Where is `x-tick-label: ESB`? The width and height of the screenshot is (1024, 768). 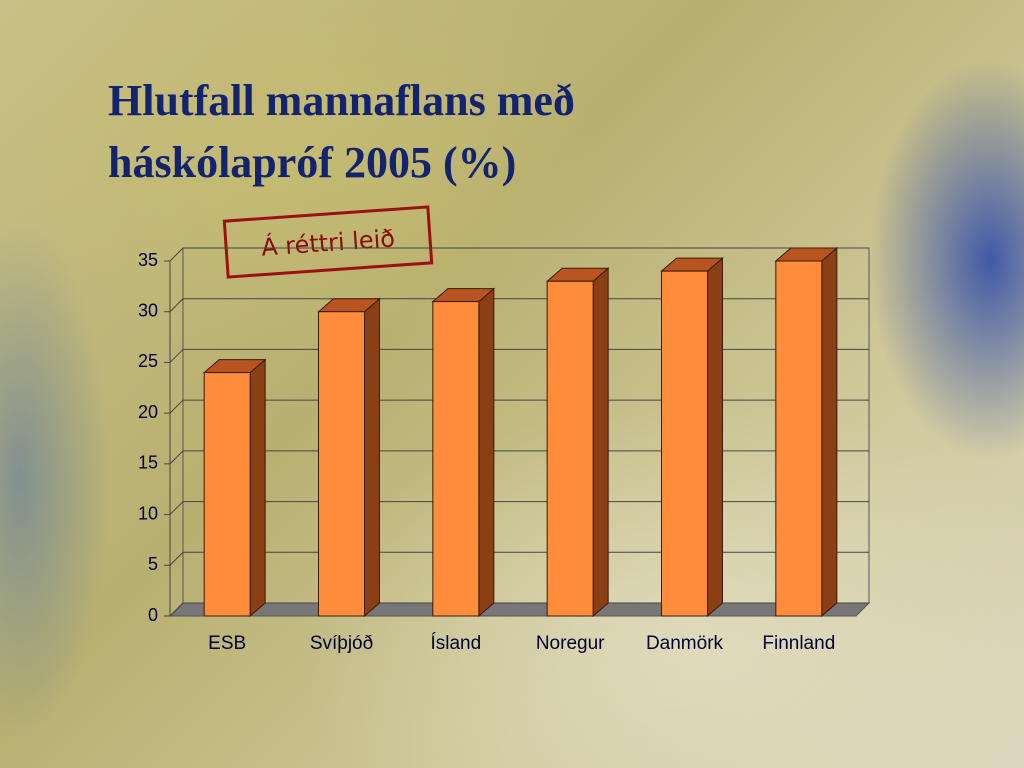 x-tick-label: ESB is located at coordinates (227, 643).